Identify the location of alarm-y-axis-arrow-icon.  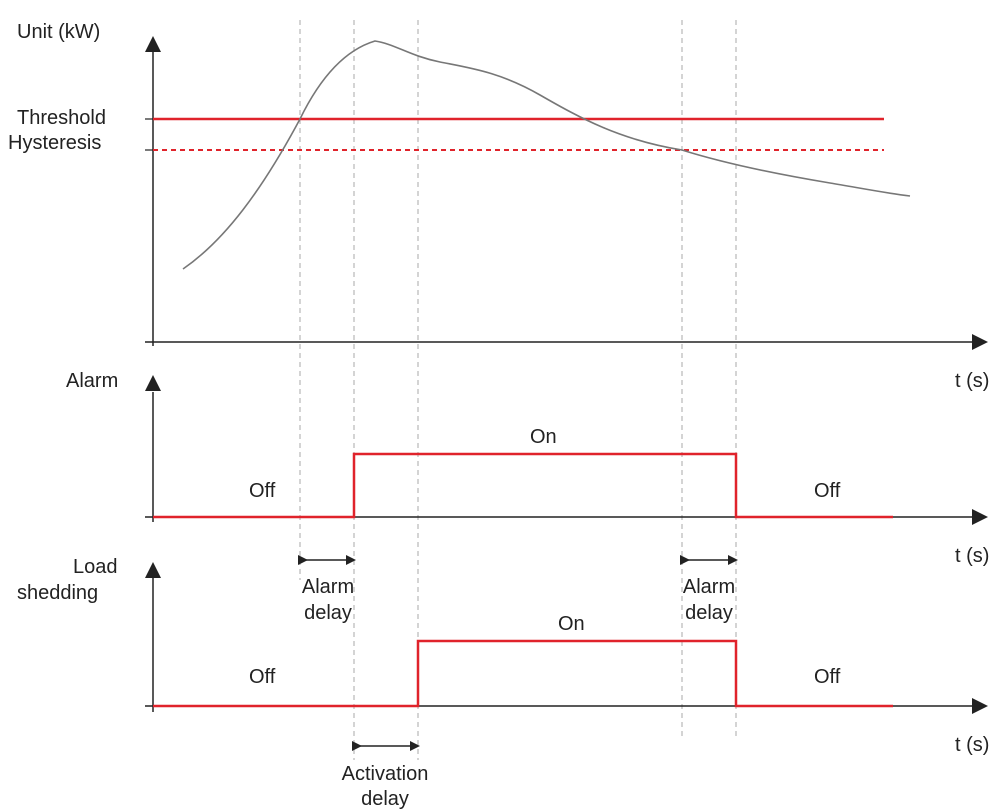
(153, 383).